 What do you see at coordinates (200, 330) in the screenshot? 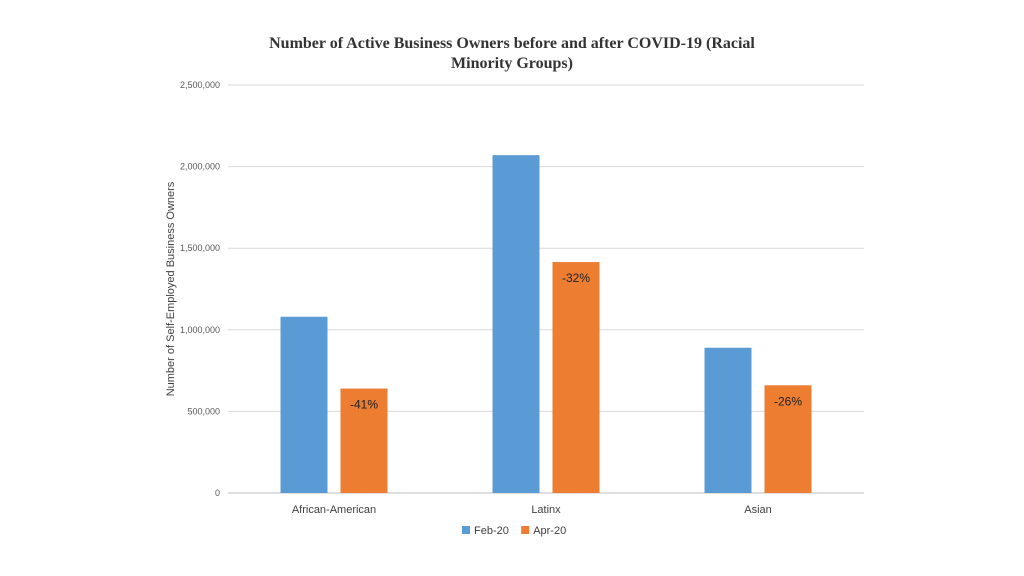
I see `y-tick-label: 1,000,000` at bounding box center [200, 330].